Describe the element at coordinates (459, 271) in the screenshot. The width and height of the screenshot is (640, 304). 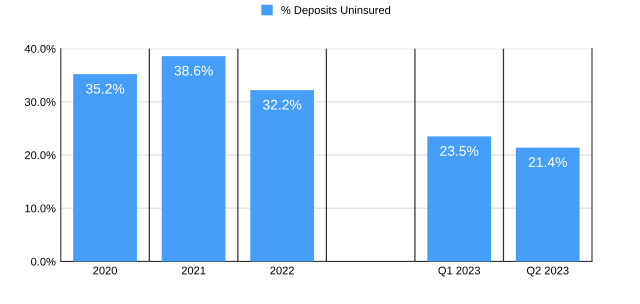
I see `x-tick-label: Q1 2023` at that location.